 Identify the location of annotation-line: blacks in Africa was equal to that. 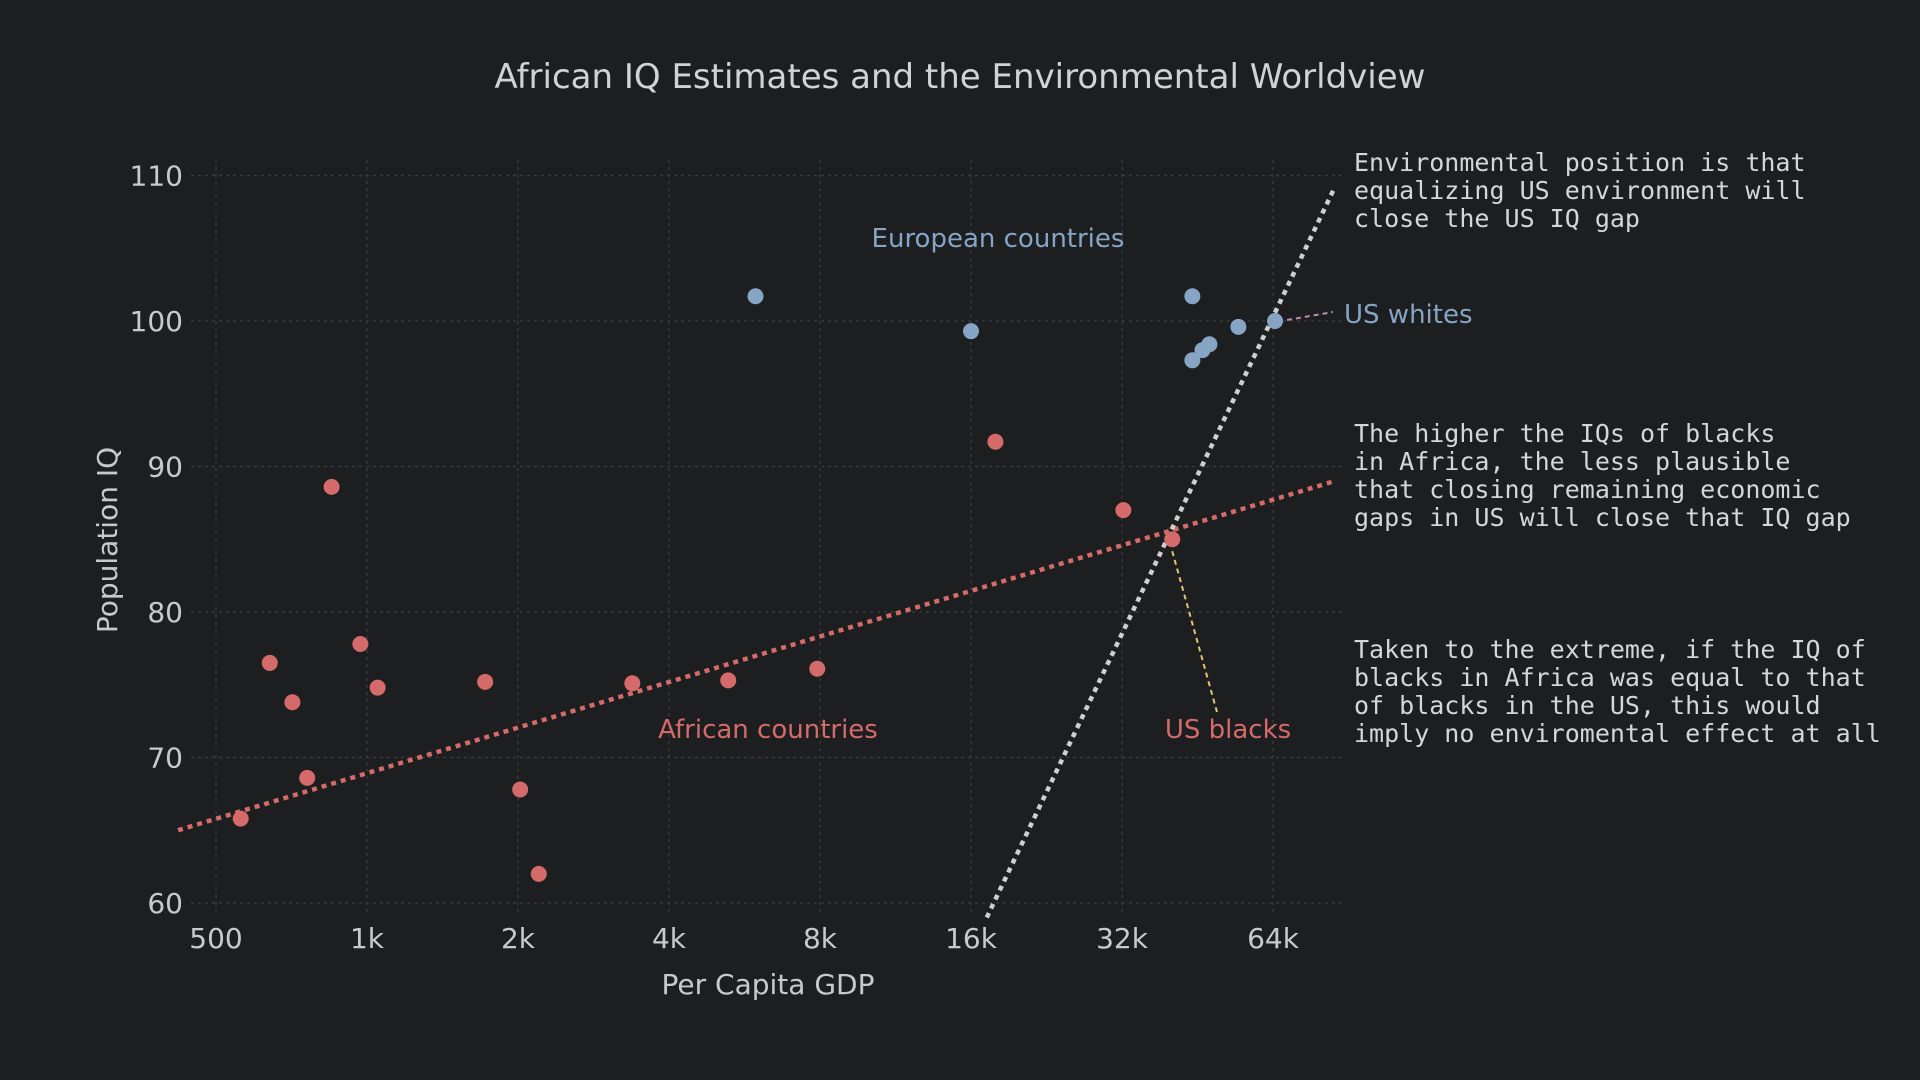
(1610, 677).